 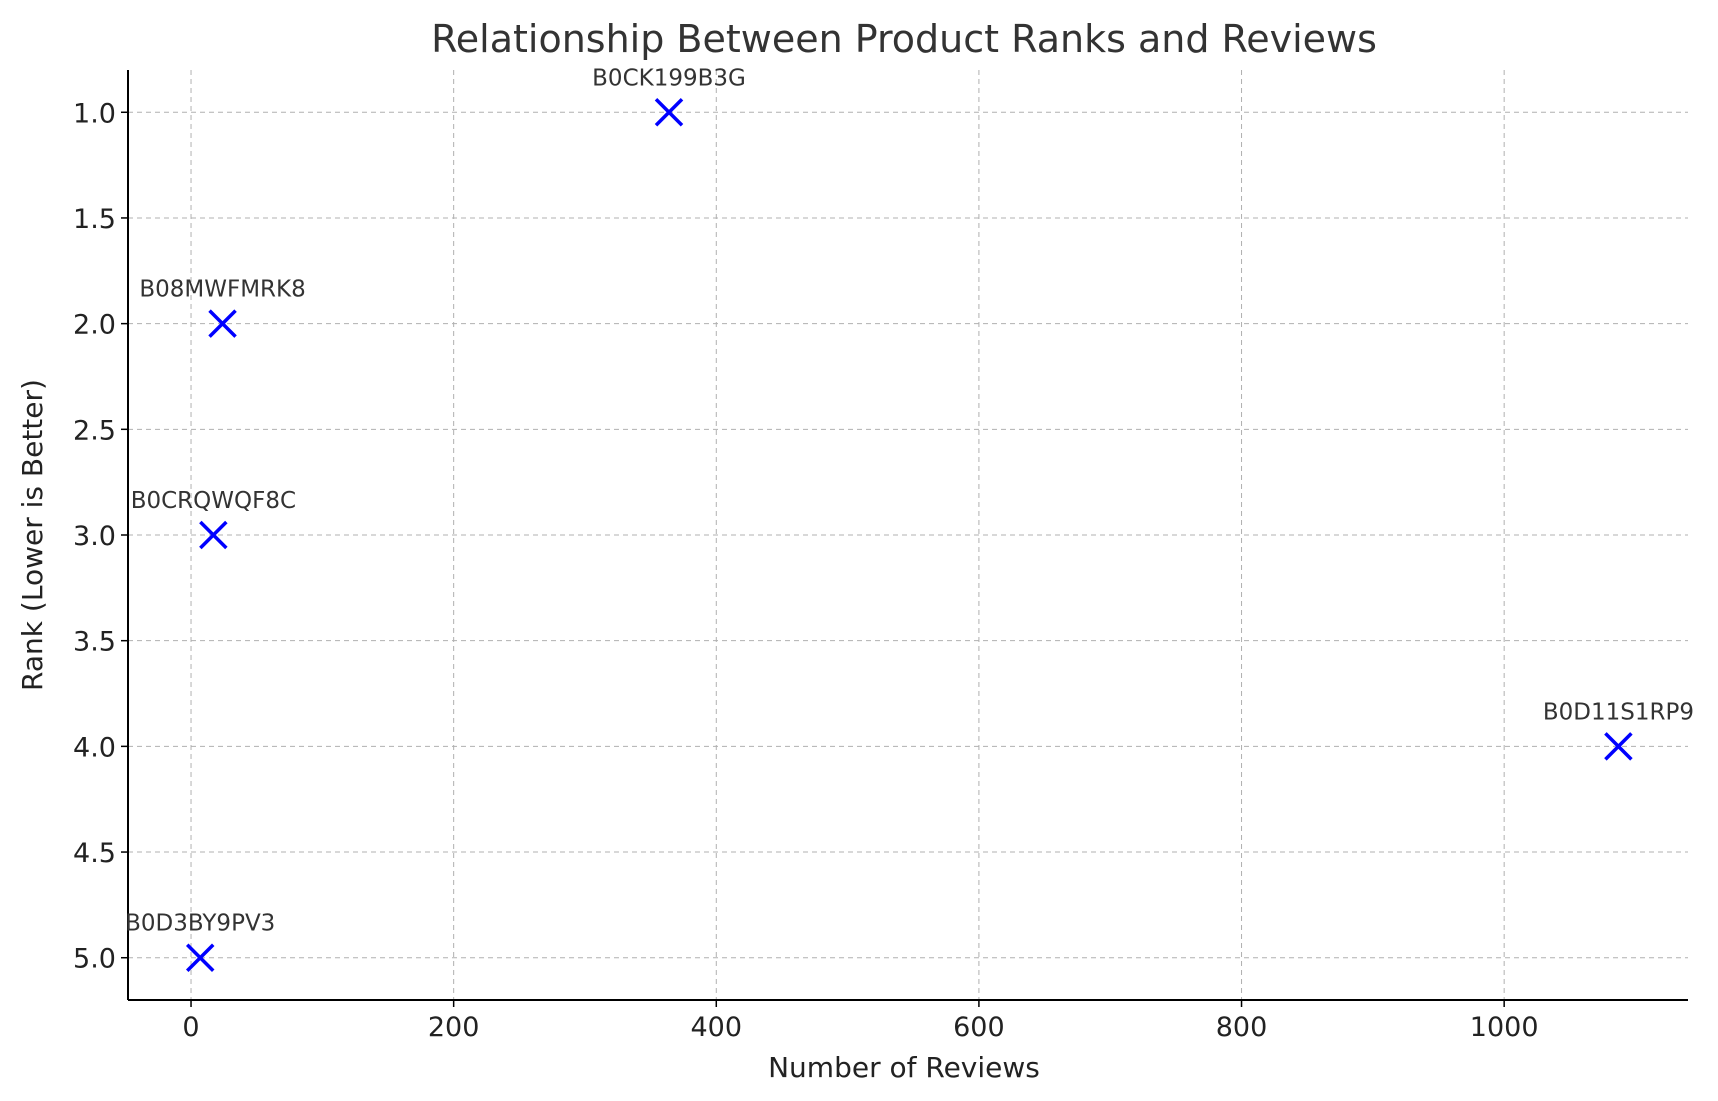 I want to click on data-point-label: B08MWFMRK8, so click(x=222, y=290).